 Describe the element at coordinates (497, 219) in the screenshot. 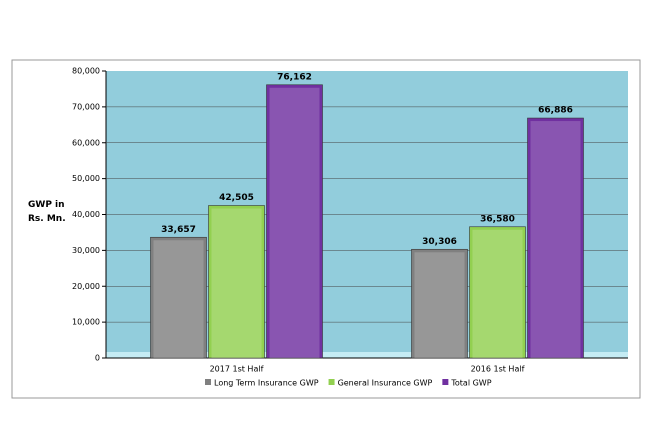

I see `value-label: 36,580` at that location.